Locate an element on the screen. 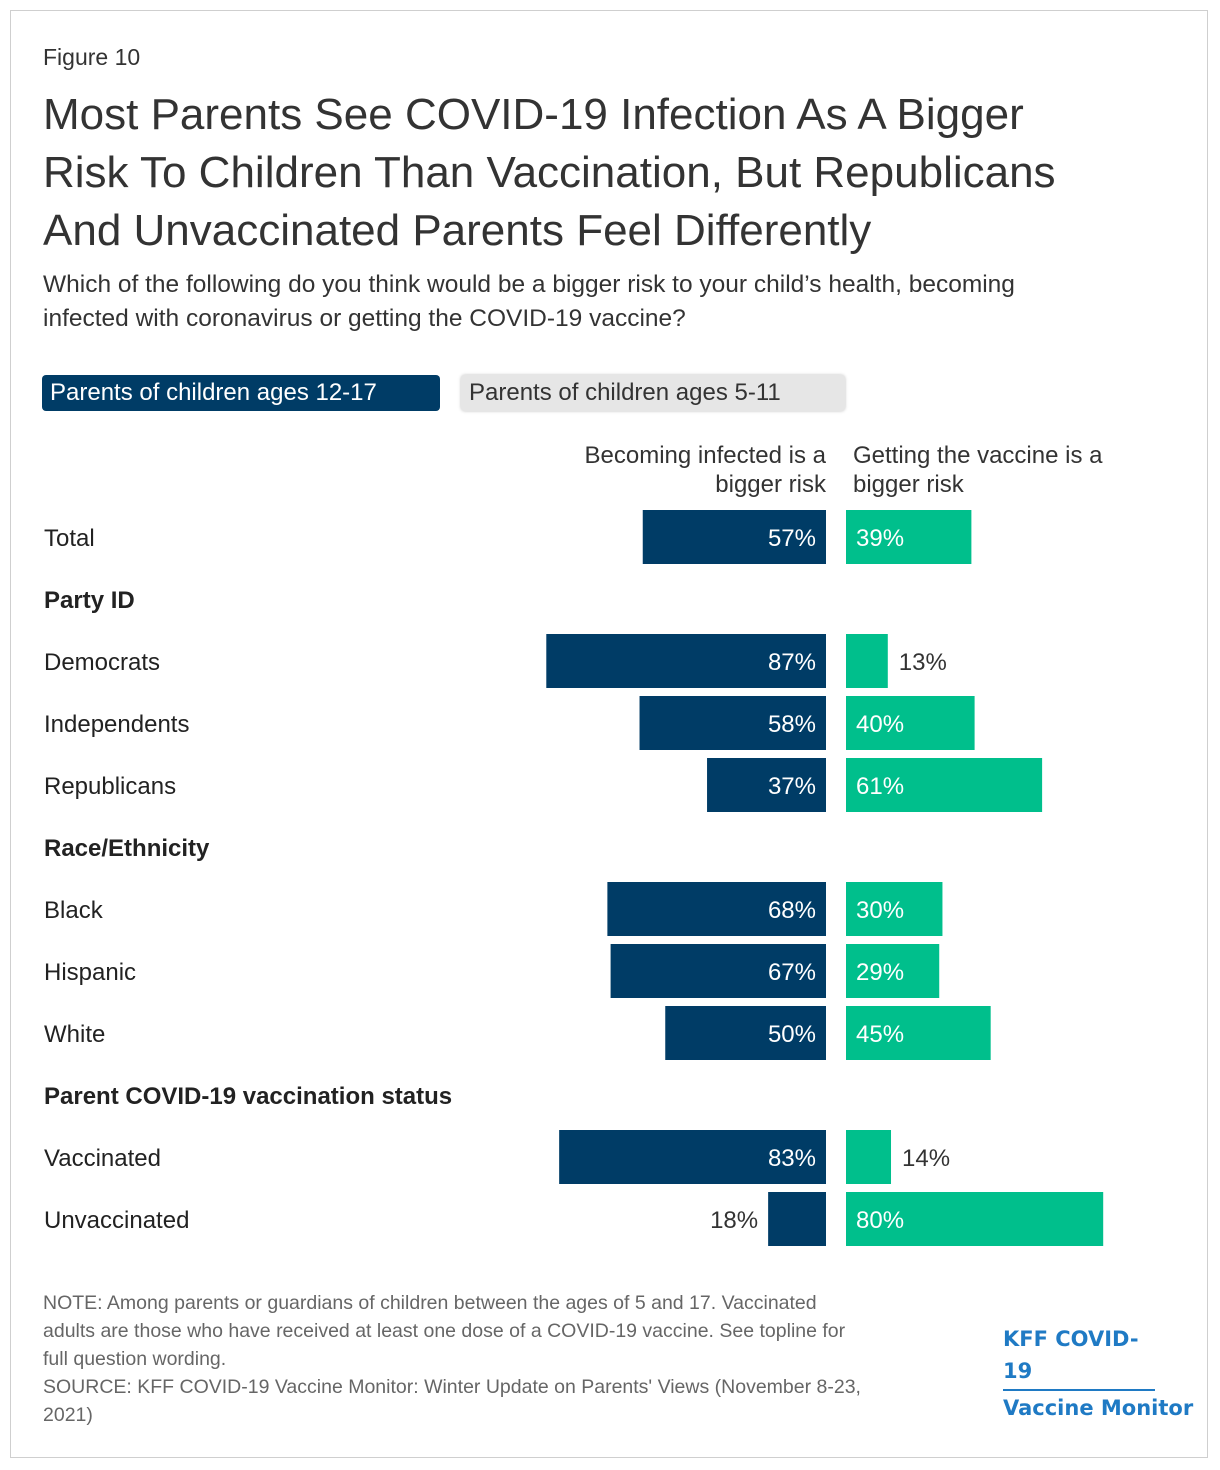  logo-line: KFF COVID-19 is located at coordinates (1079, 1357).